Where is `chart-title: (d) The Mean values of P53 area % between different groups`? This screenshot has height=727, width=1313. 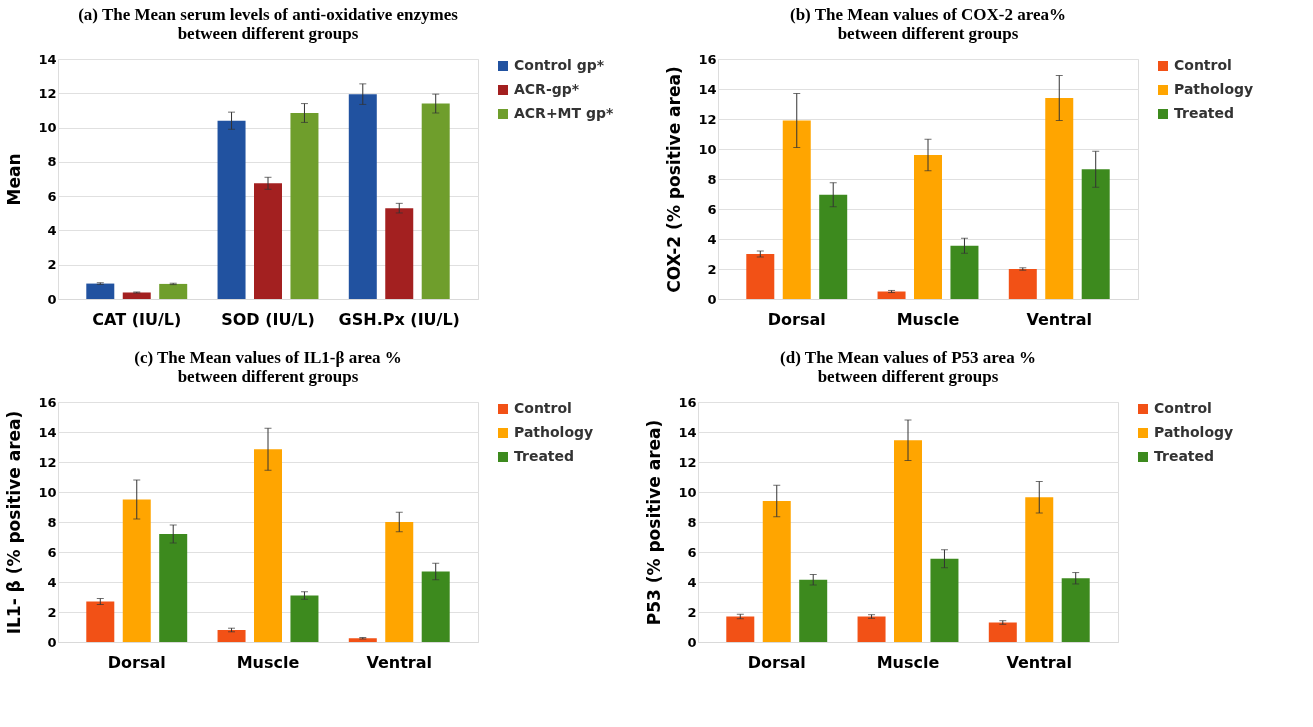
chart-title: (d) The Mean values of P53 area % between different groups is located at coordinates (908, 367).